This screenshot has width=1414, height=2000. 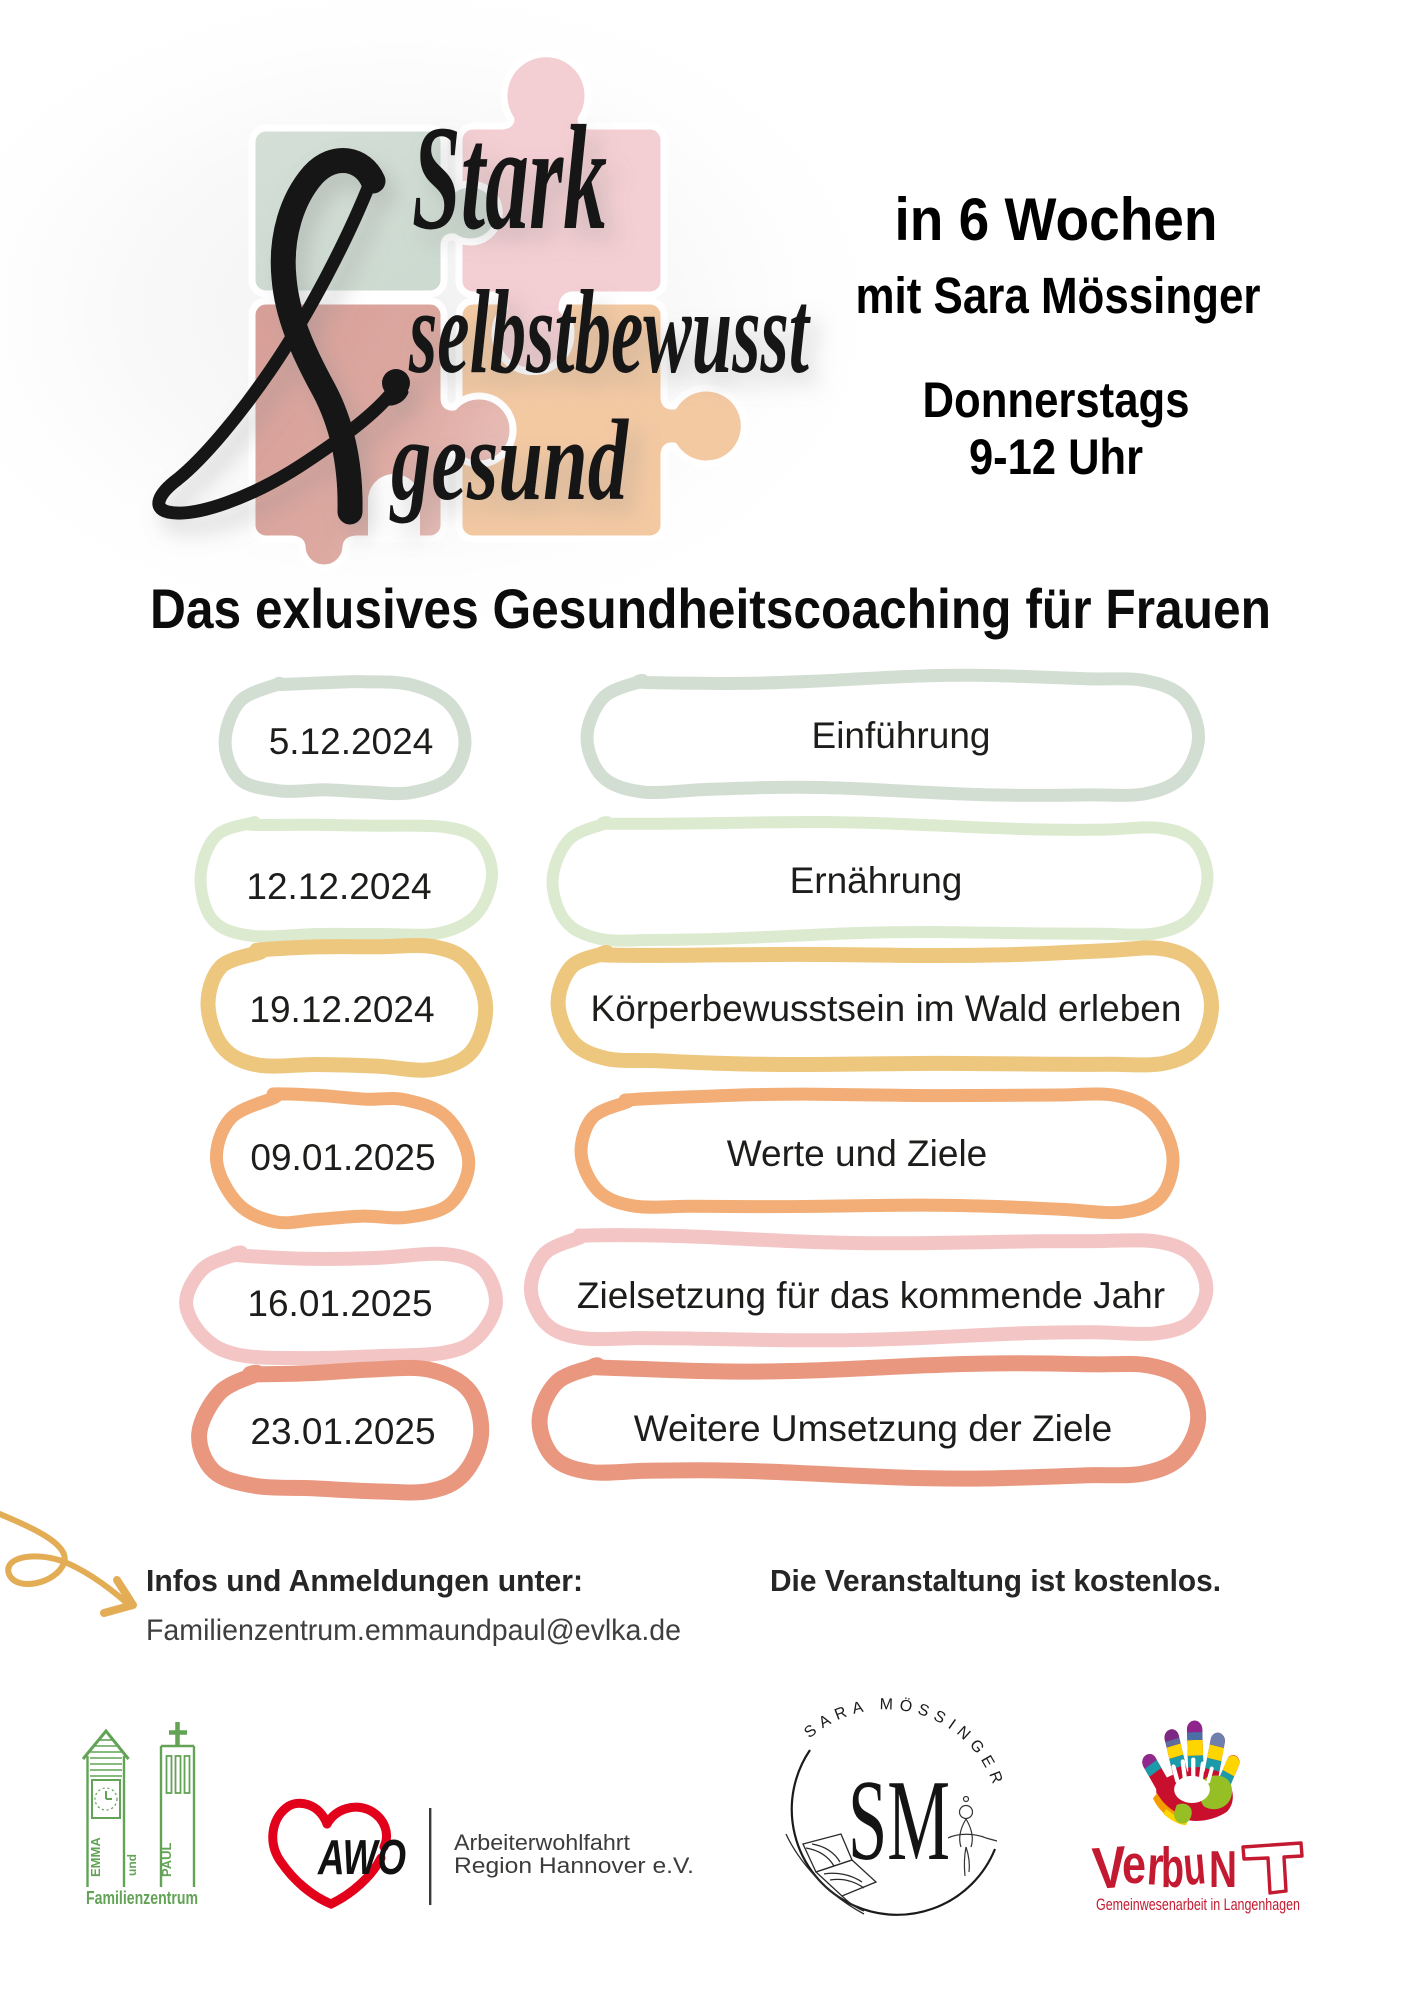 I want to click on svg-text:Gemeinwesenarbeit in Langenhag: Gemeinwesenarbeit in Langenhagen, so click(x=1198, y=1904).